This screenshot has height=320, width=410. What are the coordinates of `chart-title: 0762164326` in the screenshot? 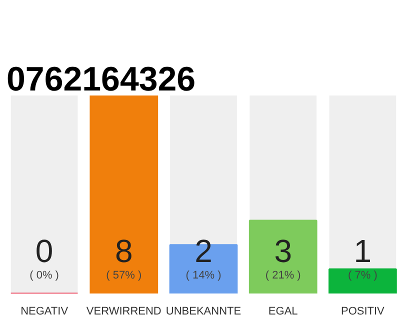 It's located at (101, 79).